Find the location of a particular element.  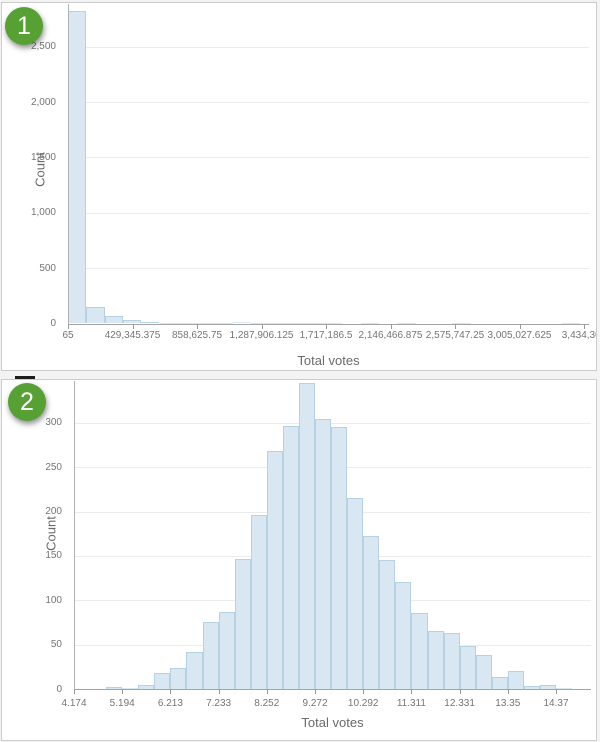

x-tick-label: 858,625.75 is located at coordinates (197, 335).